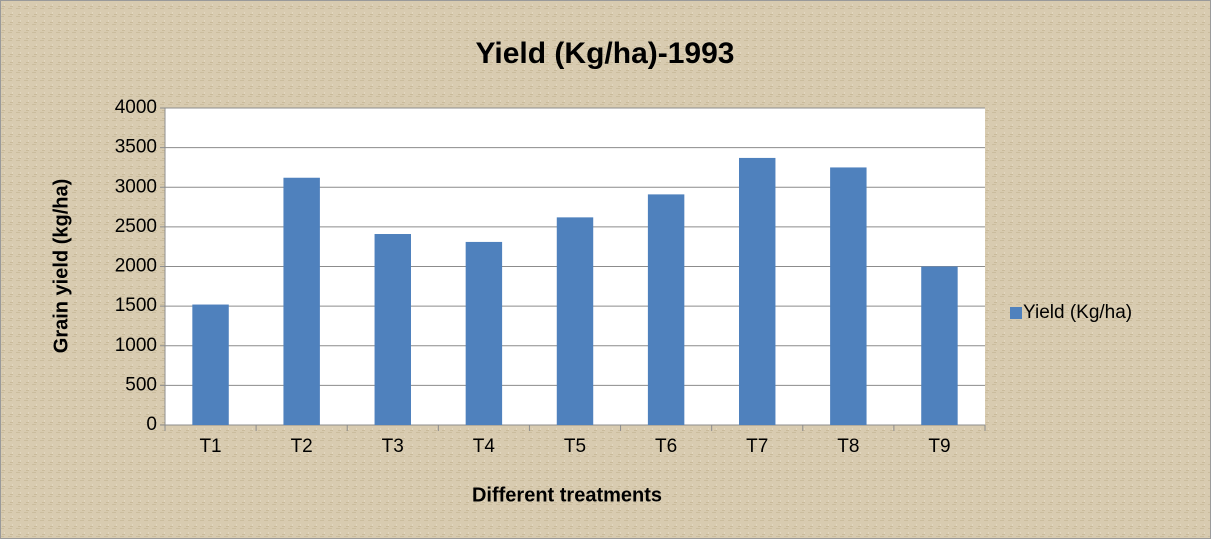 The image size is (1211, 544). I want to click on y-tick-label: 4000, so click(136, 107).